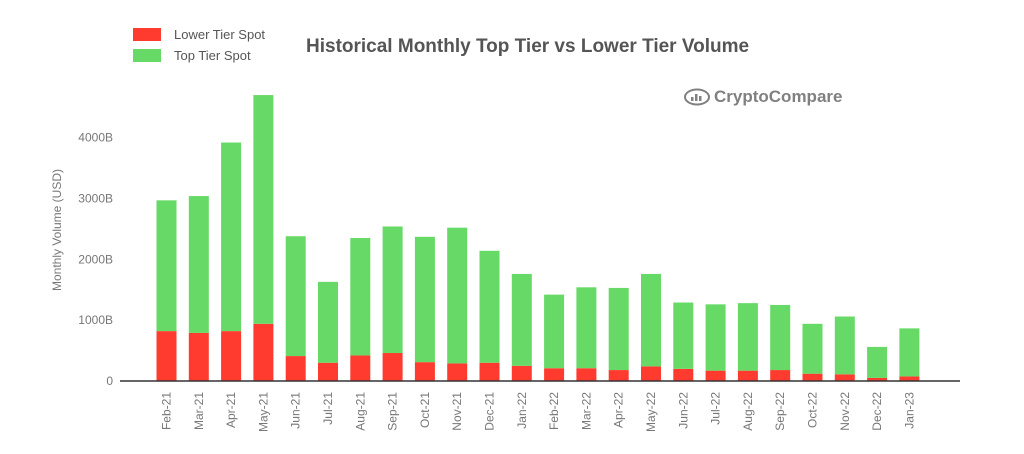  What do you see at coordinates (619, 410) in the screenshot?
I see `x-tick-label: Apr-22` at bounding box center [619, 410].